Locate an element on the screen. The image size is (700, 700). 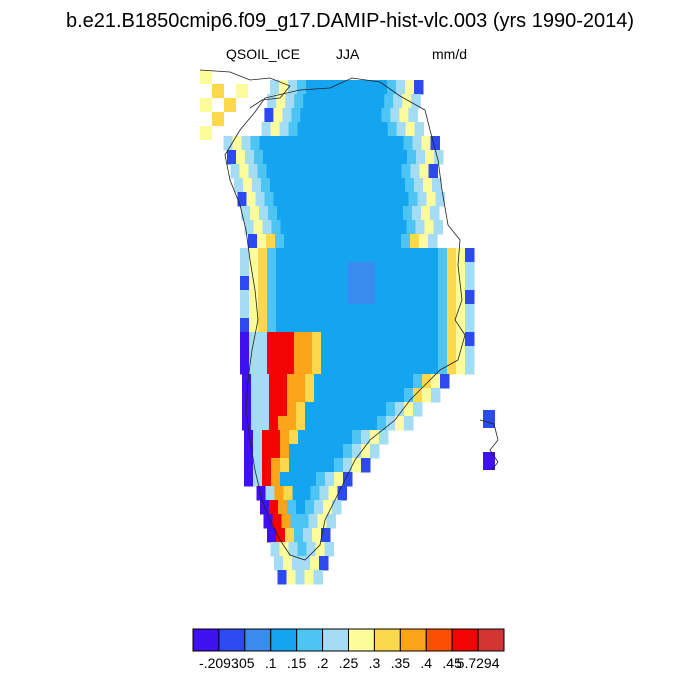
colorbar-tick-label: .2 is located at coordinates (322, 663).